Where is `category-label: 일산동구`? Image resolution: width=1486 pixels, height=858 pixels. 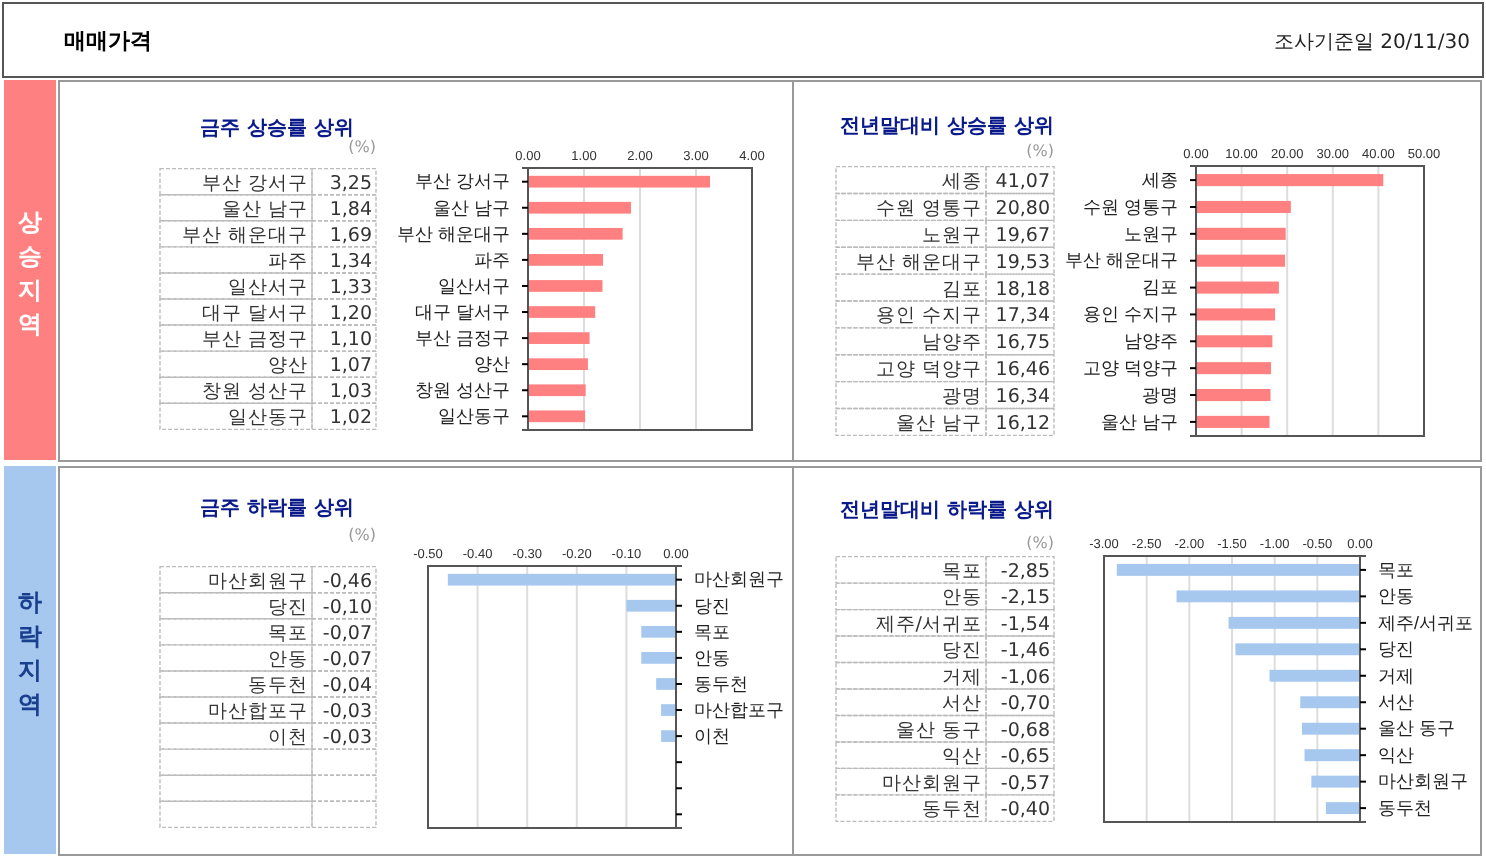
category-label: 일산동구 is located at coordinates (268, 418).